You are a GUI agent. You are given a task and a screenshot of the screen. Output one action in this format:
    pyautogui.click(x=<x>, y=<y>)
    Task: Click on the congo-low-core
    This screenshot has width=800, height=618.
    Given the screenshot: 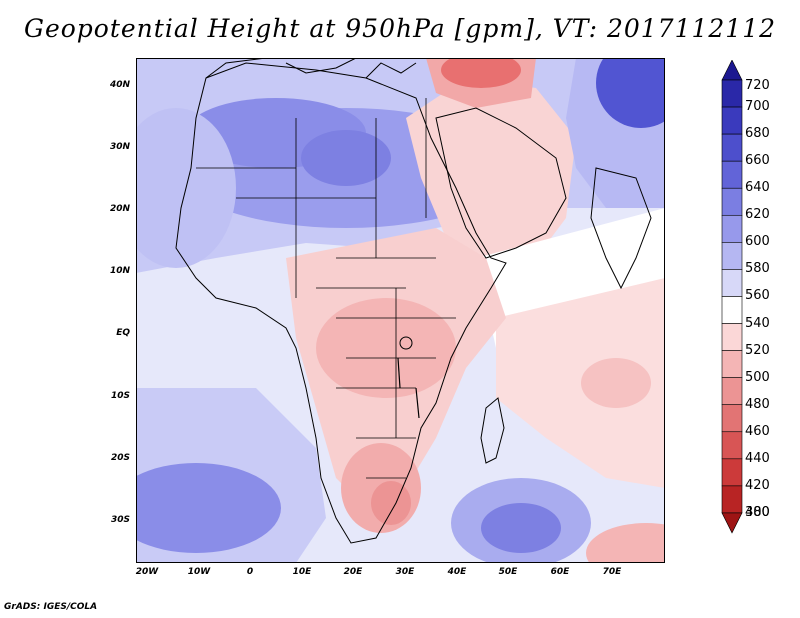 What is the action you would take?
    pyautogui.click(x=386, y=348)
    